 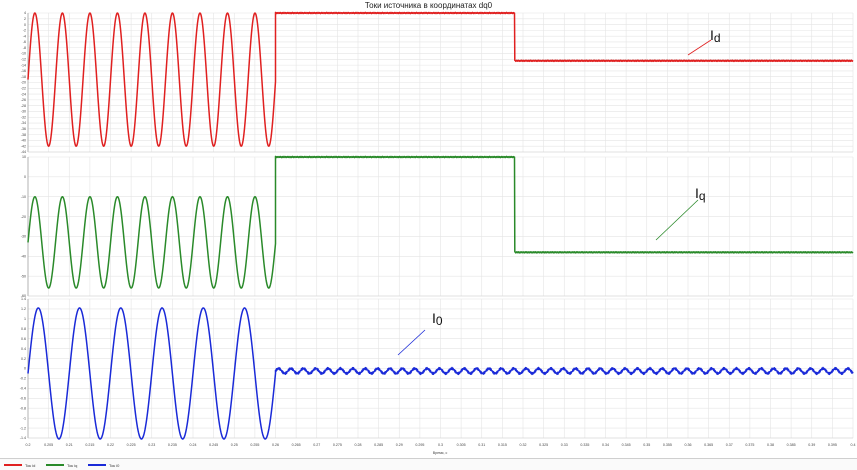 I want to click on y-tick-label: 1.2, so click(x=23, y=309).